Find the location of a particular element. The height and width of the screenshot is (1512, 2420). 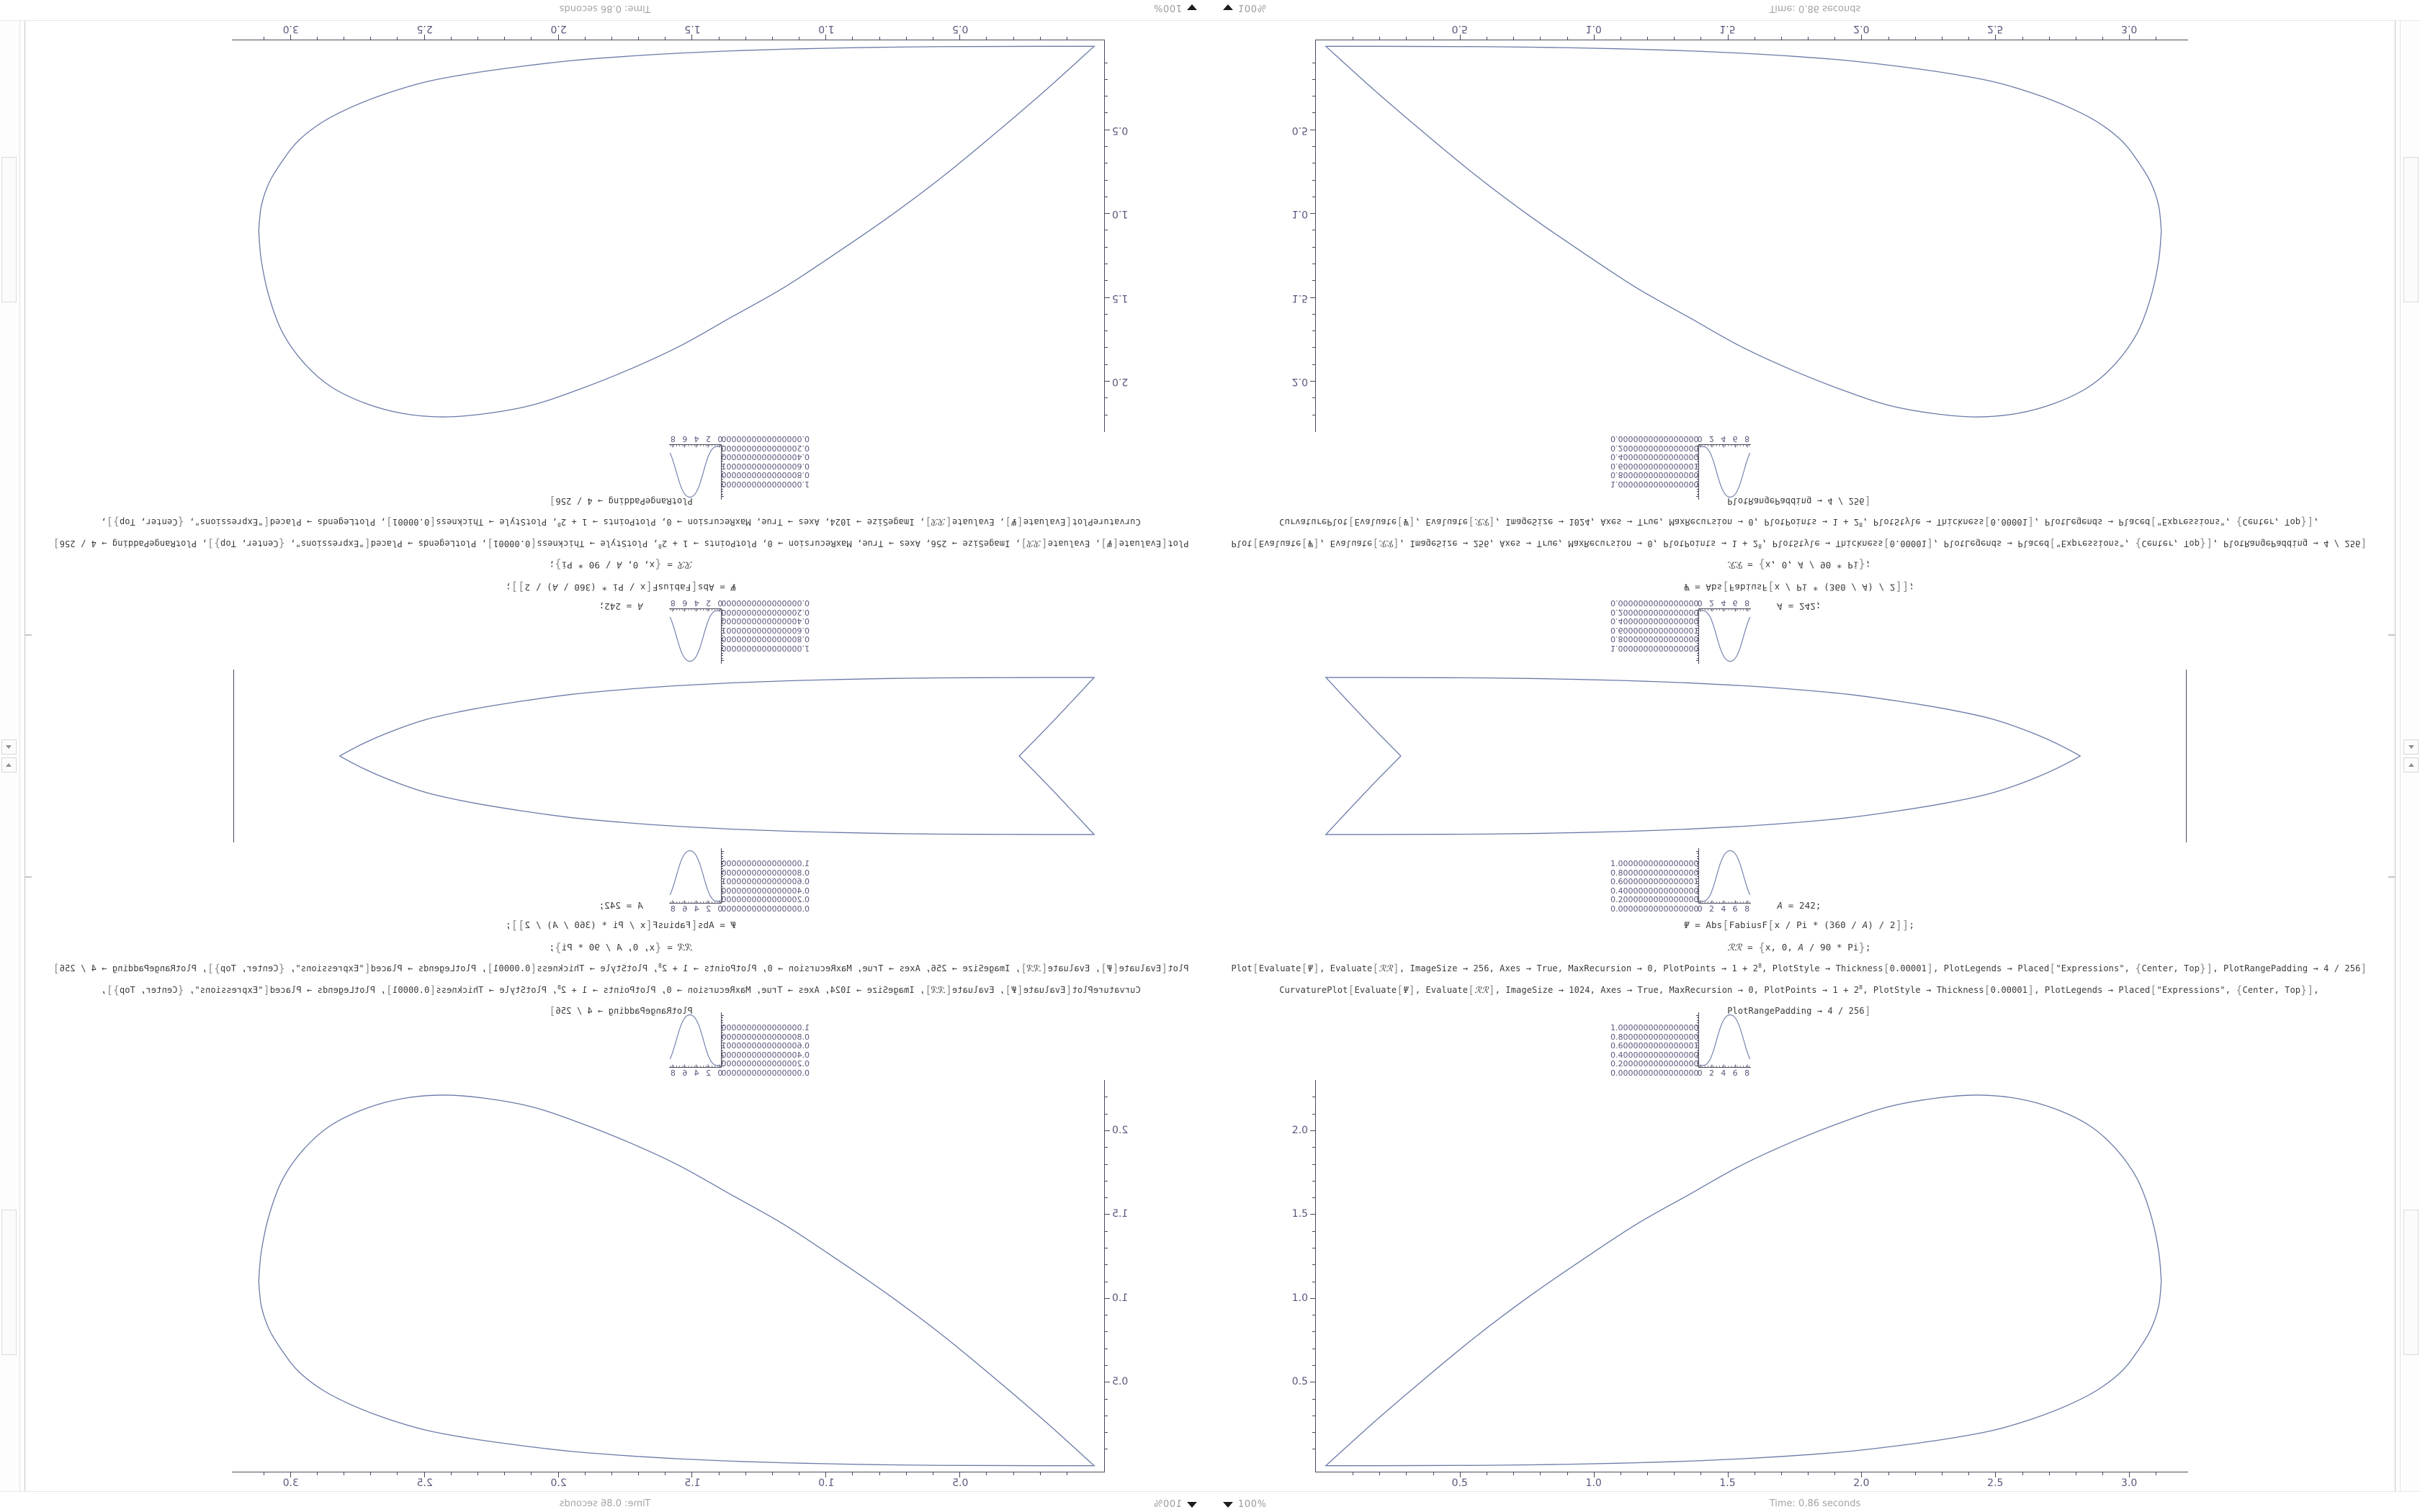

zoom-control: 100% is located at coordinates (1245, 1504).